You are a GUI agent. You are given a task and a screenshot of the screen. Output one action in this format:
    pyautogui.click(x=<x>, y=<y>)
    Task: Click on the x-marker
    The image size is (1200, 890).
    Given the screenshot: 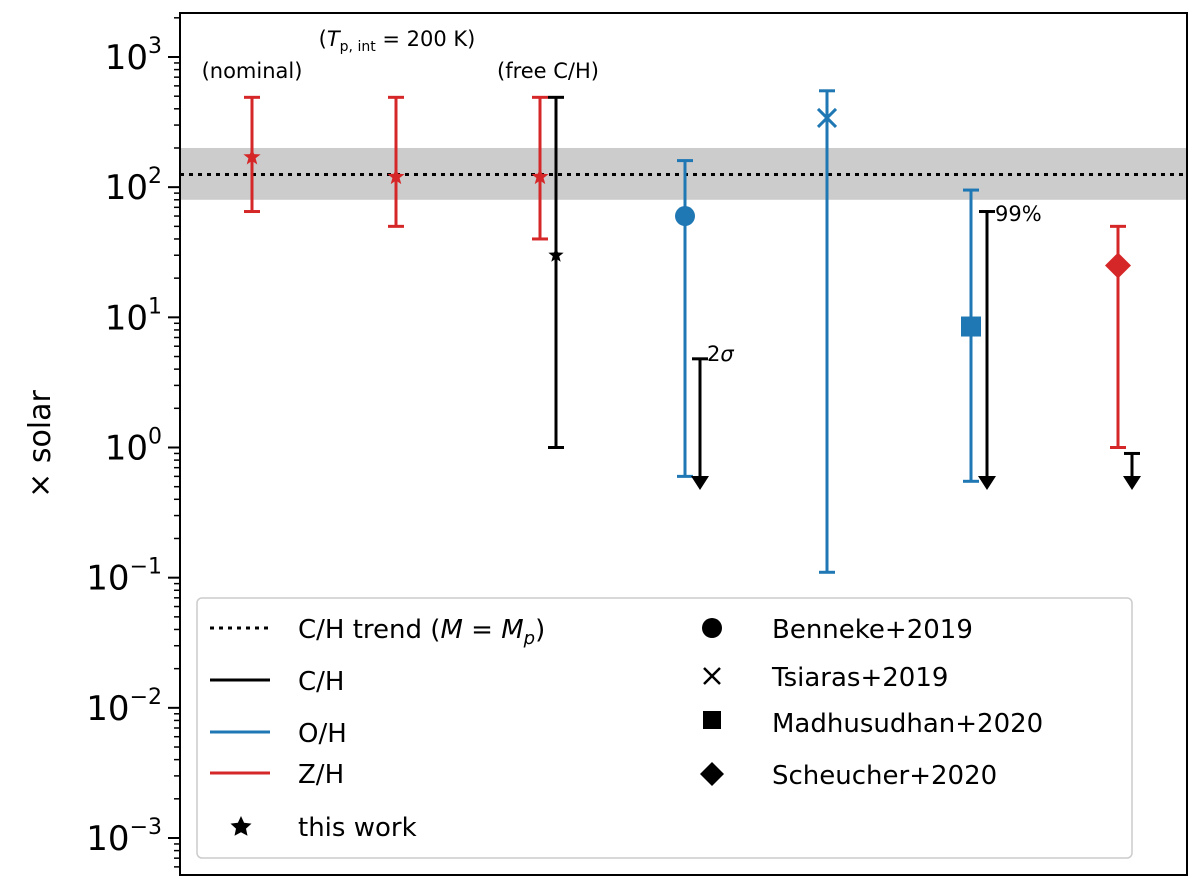 What is the action you would take?
    pyautogui.click(x=827, y=118)
    